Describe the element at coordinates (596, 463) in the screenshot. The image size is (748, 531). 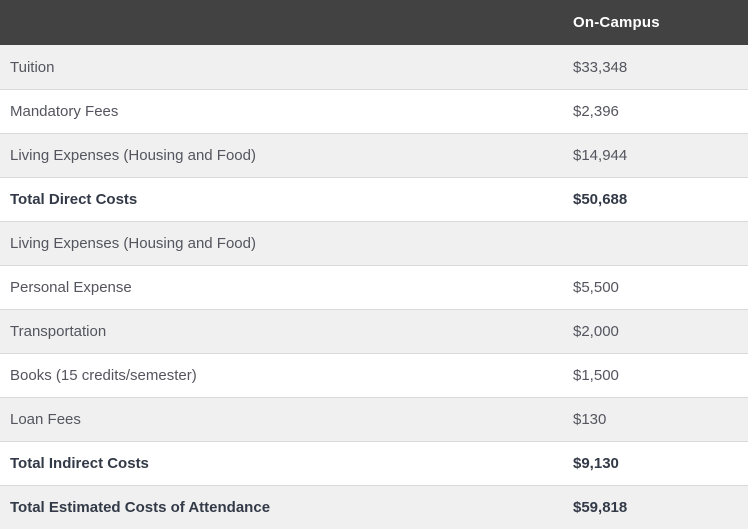
I see `row-value: $9,130` at that location.